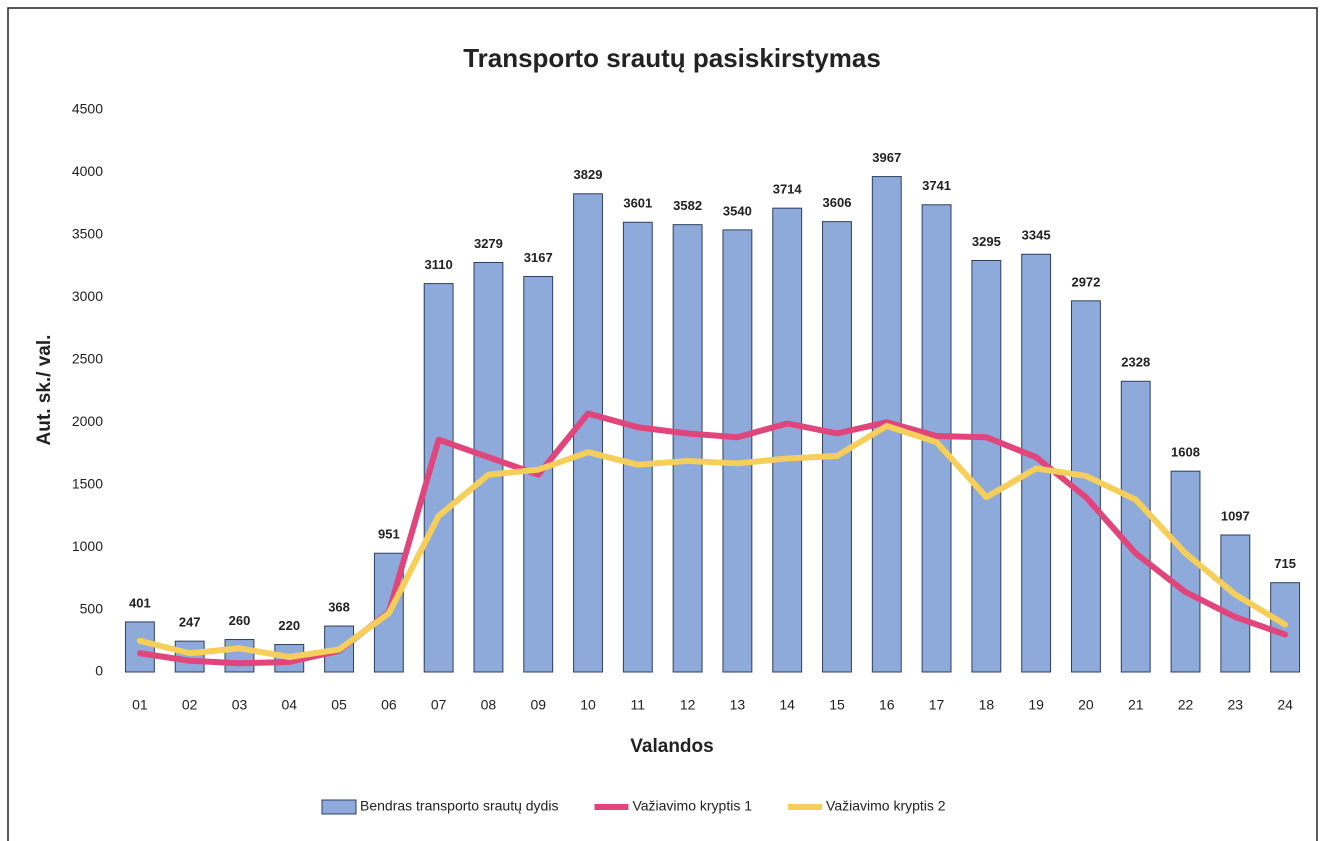  What do you see at coordinates (389, 534) in the screenshot?
I see `value-label: 951` at bounding box center [389, 534].